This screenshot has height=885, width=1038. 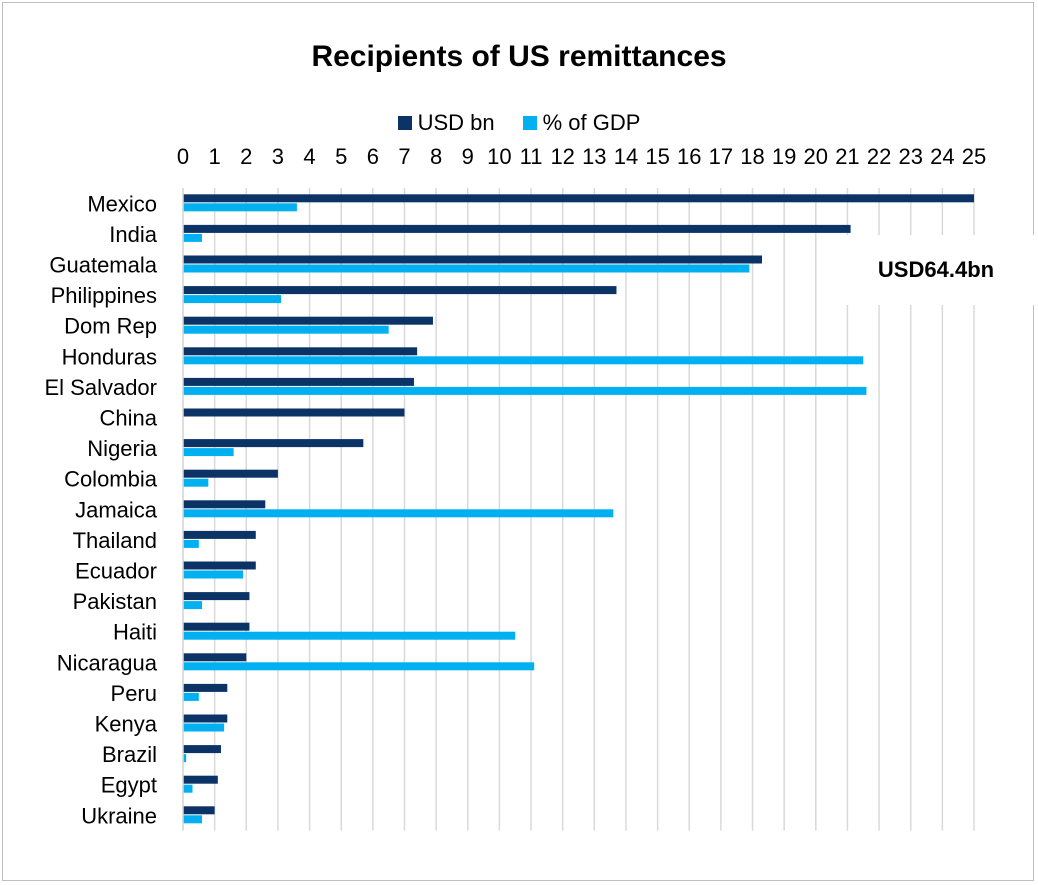 I want to click on x-tick-label: 0, so click(x=183, y=156).